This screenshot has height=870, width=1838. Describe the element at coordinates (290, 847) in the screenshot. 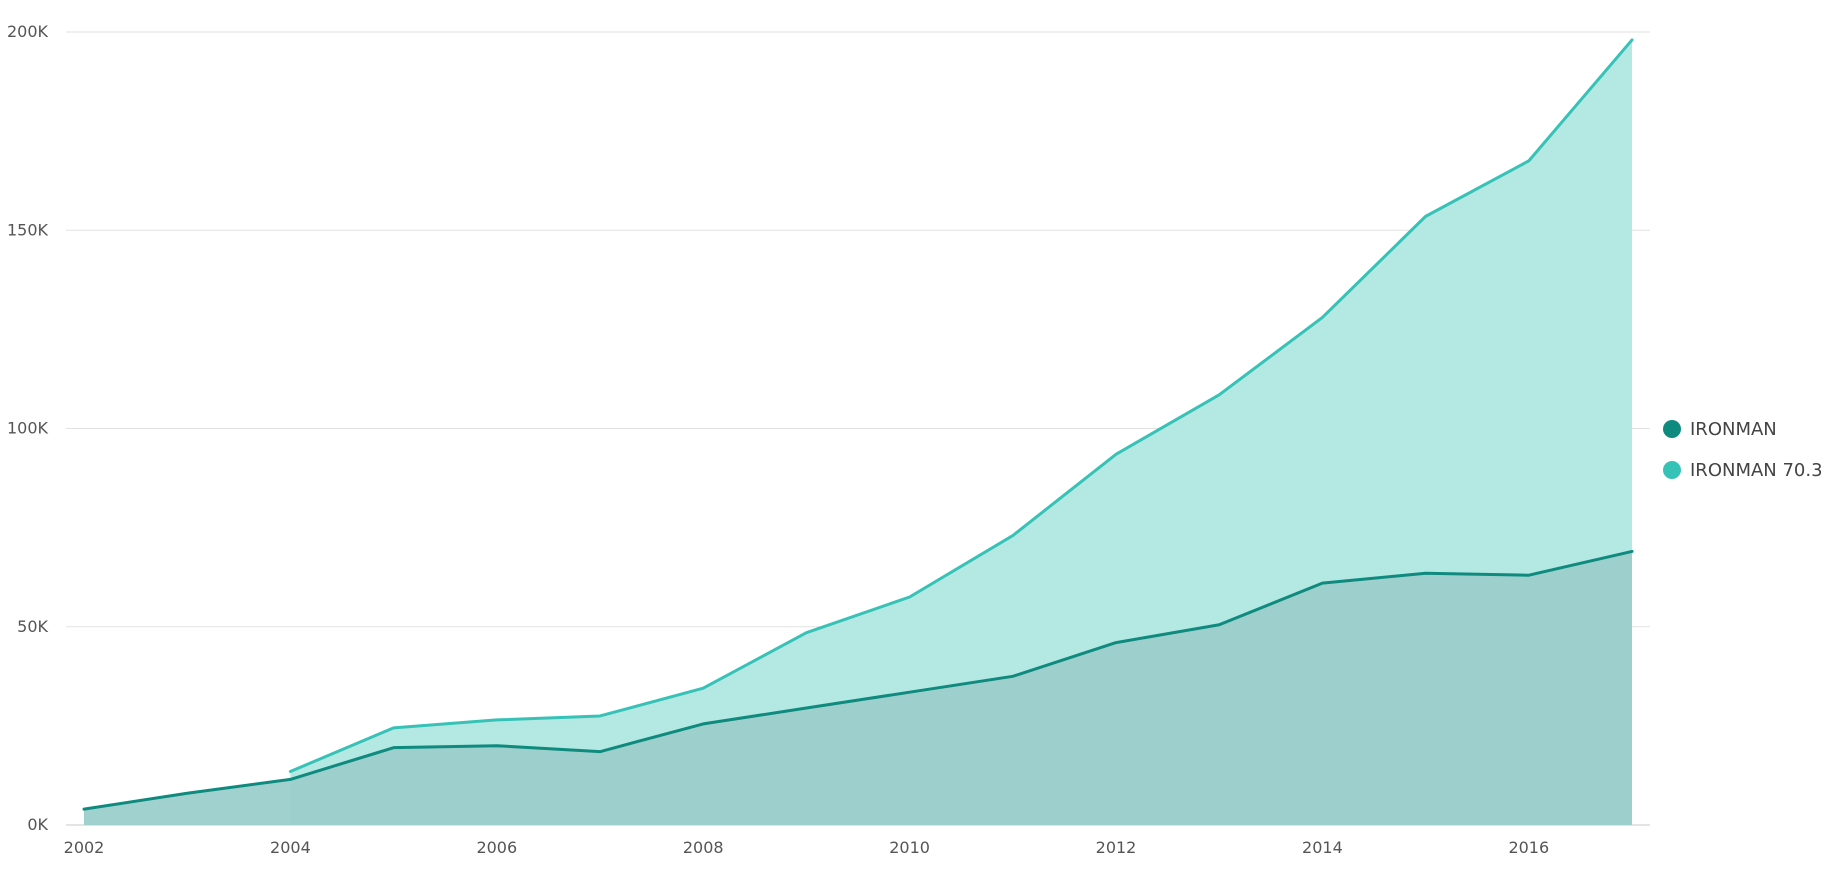

I see `x-tick-label: 2004` at that location.